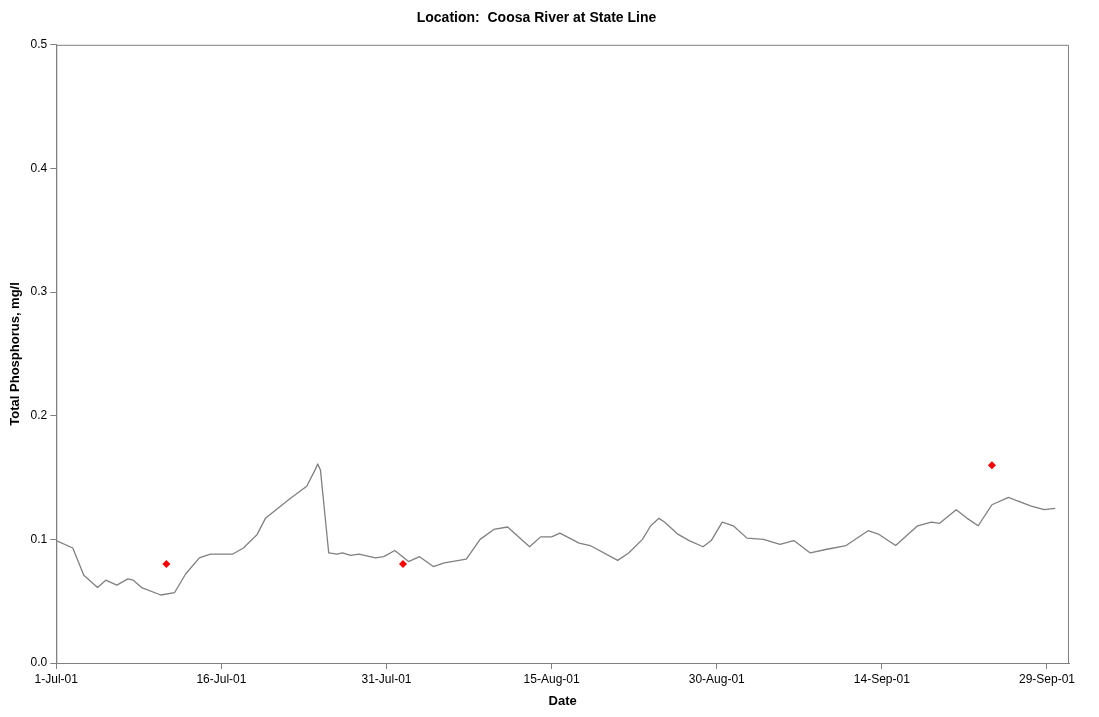 The image size is (1099, 717). What do you see at coordinates (39, 44) in the screenshot?
I see `y-tick-label: 0.5` at bounding box center [39, 44].